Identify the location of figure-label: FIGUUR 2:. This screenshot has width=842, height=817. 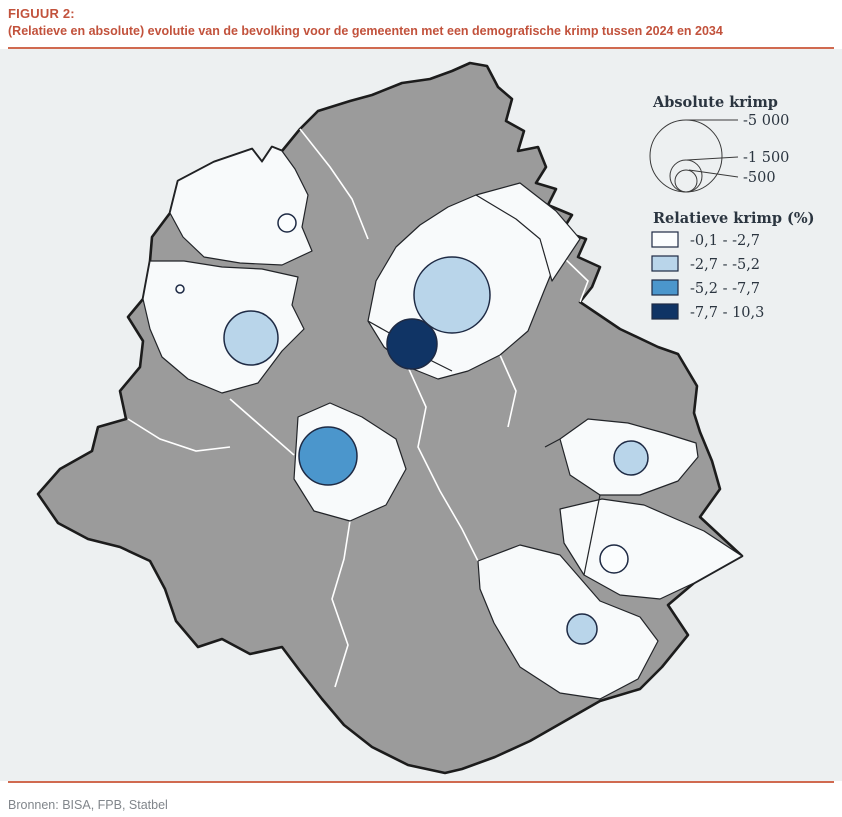
(41, 13).